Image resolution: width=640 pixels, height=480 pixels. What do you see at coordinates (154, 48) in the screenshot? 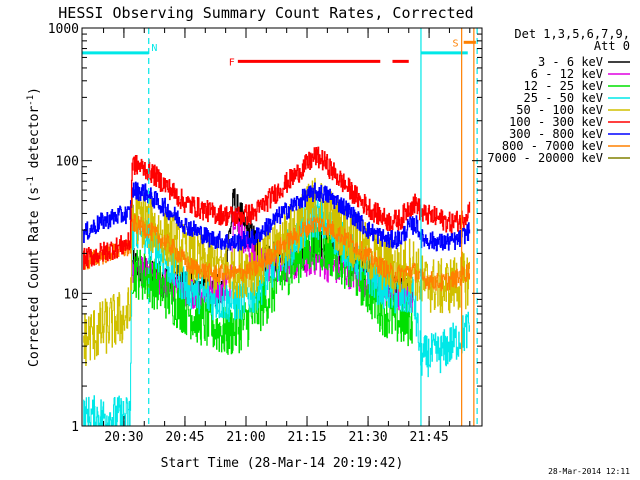
I see `interval-label: N` at bounding box center [154, 48].